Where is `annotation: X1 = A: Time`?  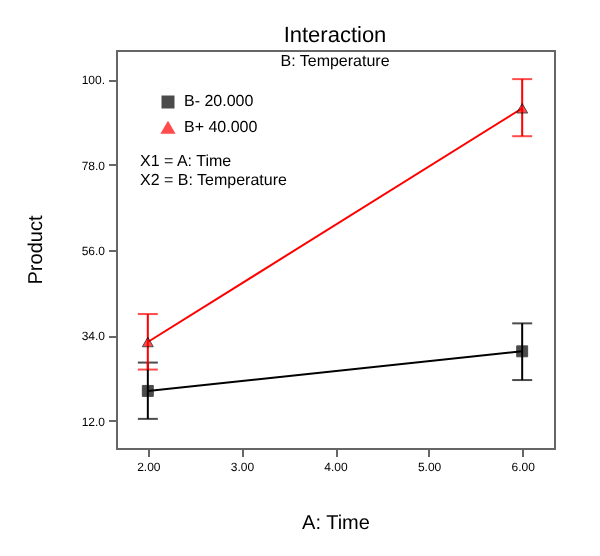
annotation: X1 = A: Time is located at coordinates (186, 161).